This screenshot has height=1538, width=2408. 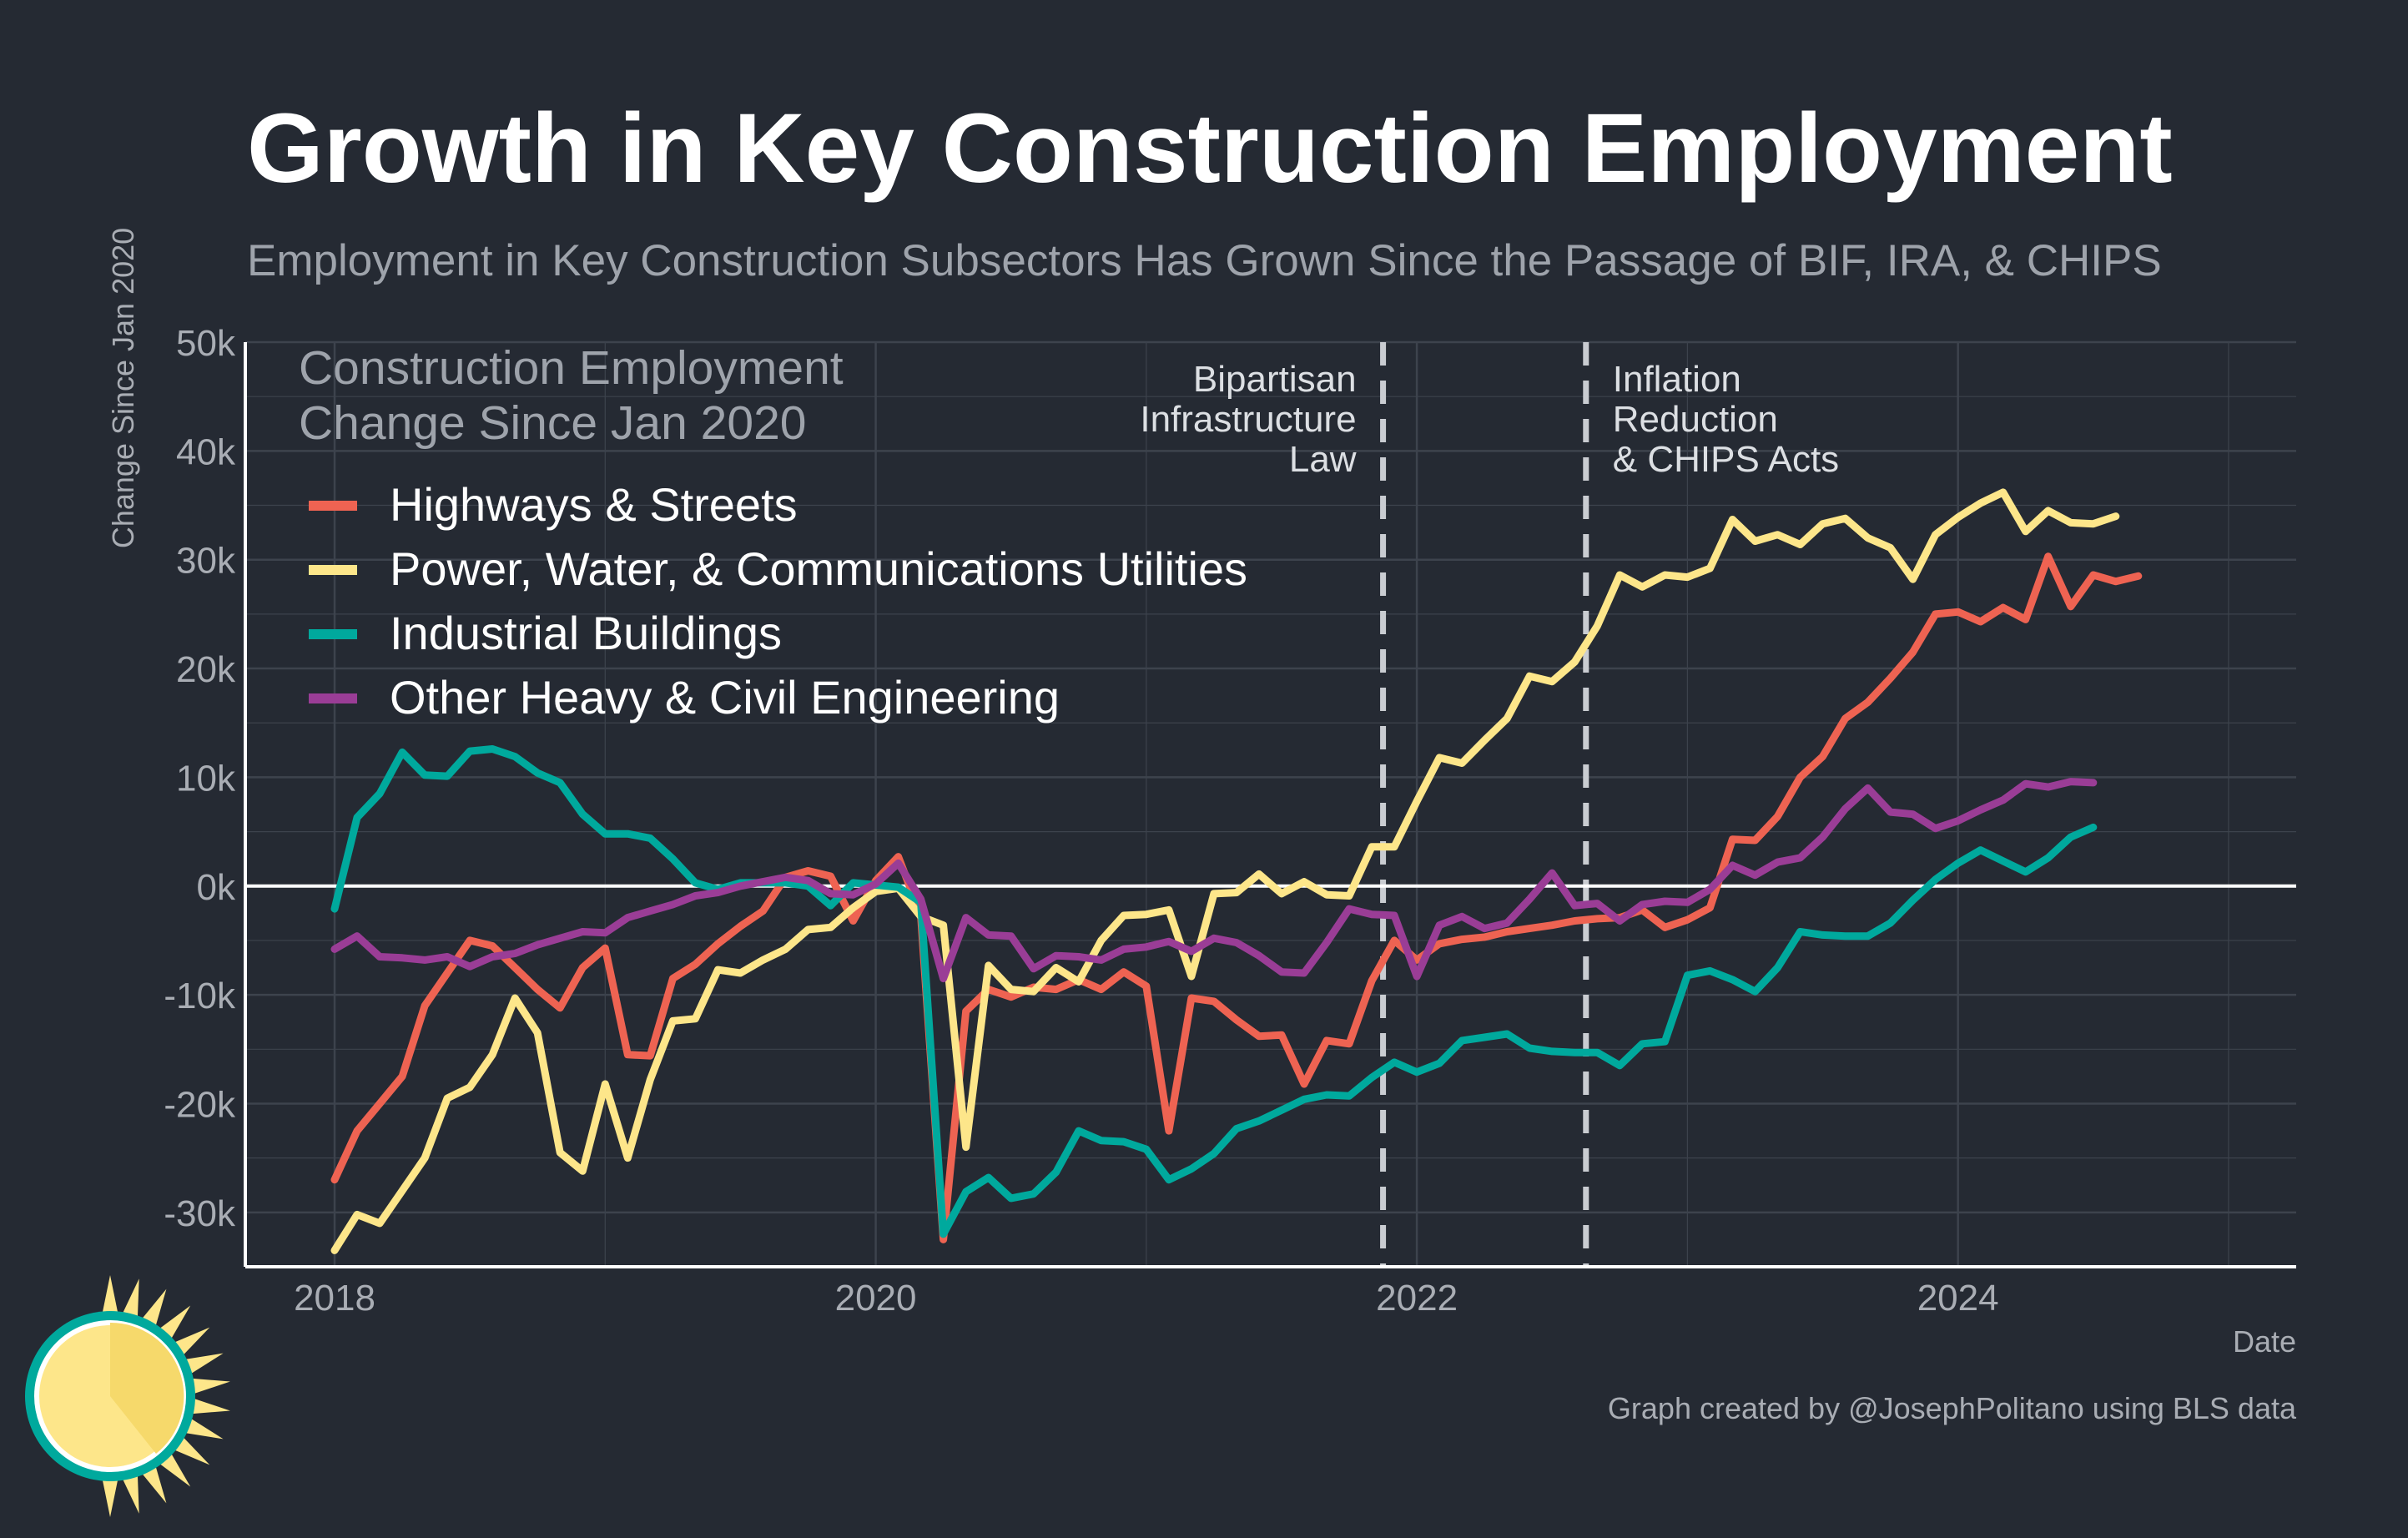 What do you see at coordinates (876, 1298) in the screenshot?
I see `x-tick-label: 2020` at bounding box center [876, 1298].